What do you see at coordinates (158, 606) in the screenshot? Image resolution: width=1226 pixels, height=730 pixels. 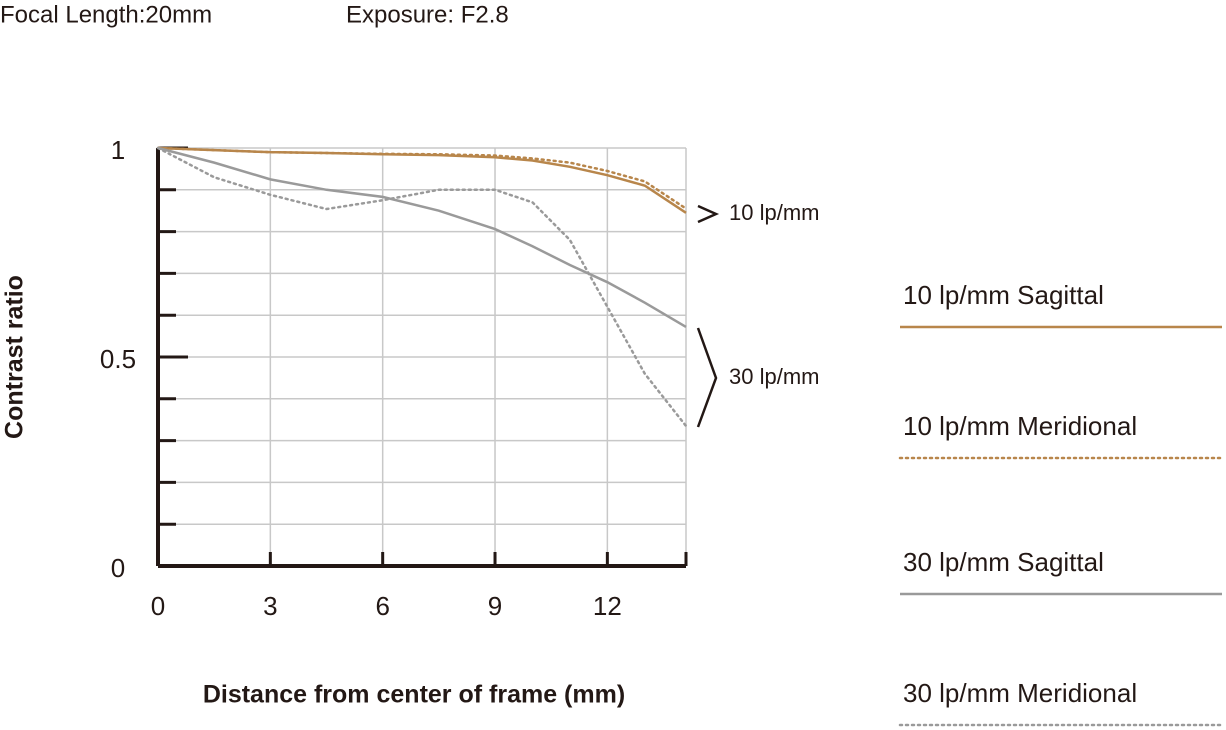 I see `x-tick-label: 0` at bounding box center [158, 606].